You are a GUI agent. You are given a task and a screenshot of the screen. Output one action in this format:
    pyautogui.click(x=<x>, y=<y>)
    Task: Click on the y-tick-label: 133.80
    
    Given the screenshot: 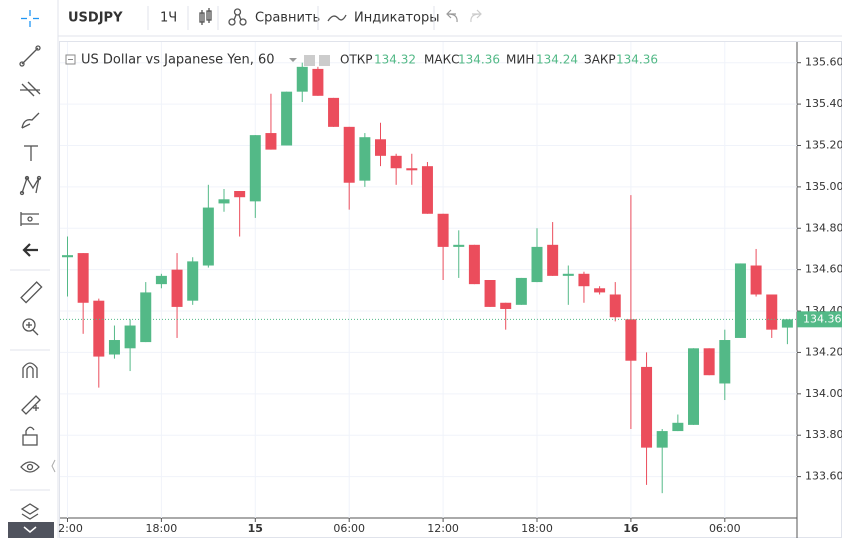 What is the action you would take?
    pyautogui.click(x=823, y=434)
    